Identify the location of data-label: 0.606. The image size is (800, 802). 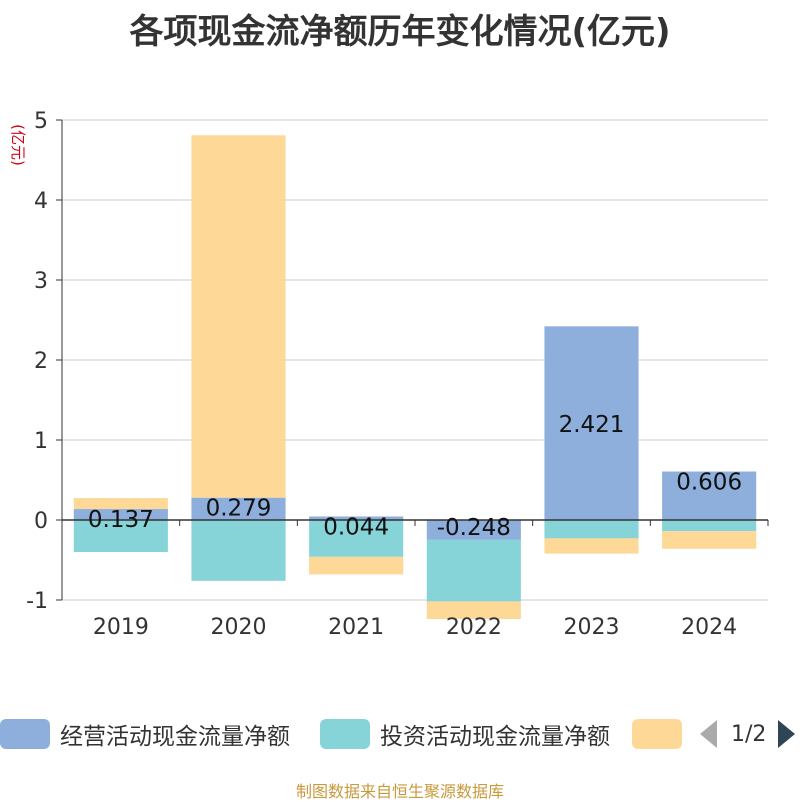
(709, 483).